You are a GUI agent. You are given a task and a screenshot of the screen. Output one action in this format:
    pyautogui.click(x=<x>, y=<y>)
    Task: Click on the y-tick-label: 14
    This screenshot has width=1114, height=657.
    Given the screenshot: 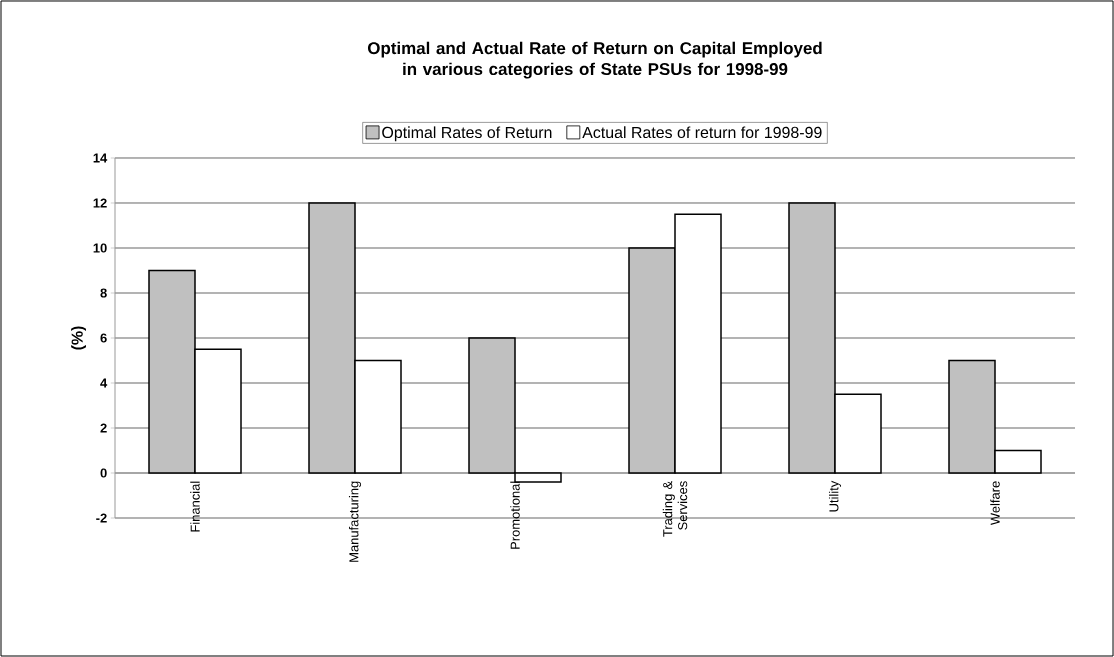 What is the action you would take?
    pyautogui.click(x=100, y=158)
    